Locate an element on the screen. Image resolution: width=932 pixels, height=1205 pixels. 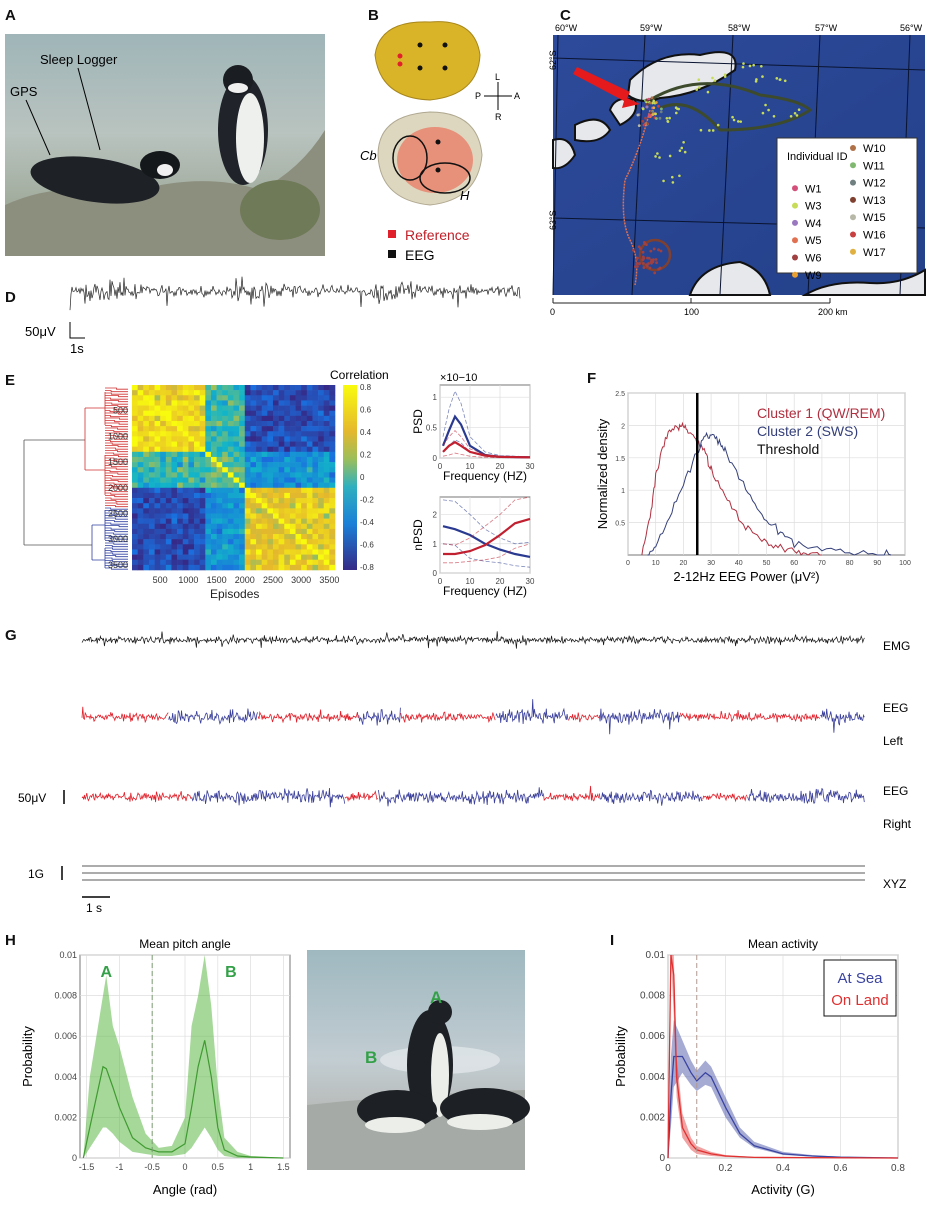
heatmap-ytick-label: 3000 is located at coordinates (118, 539).